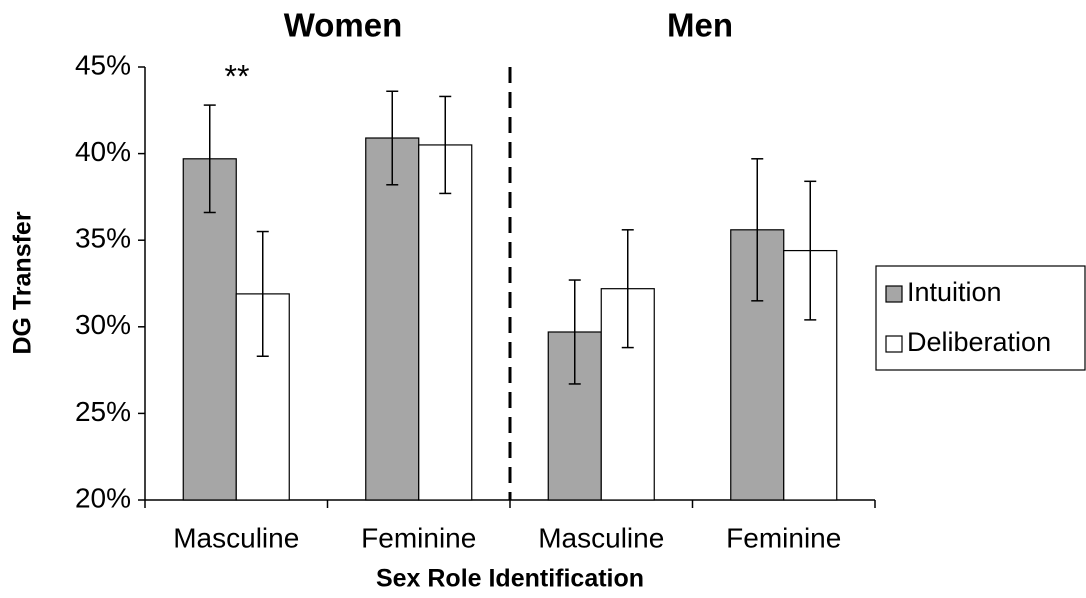  Describe the element at coordinates (103, 151) in the screenshot. I see `y-tick-label: 40%` at that location.